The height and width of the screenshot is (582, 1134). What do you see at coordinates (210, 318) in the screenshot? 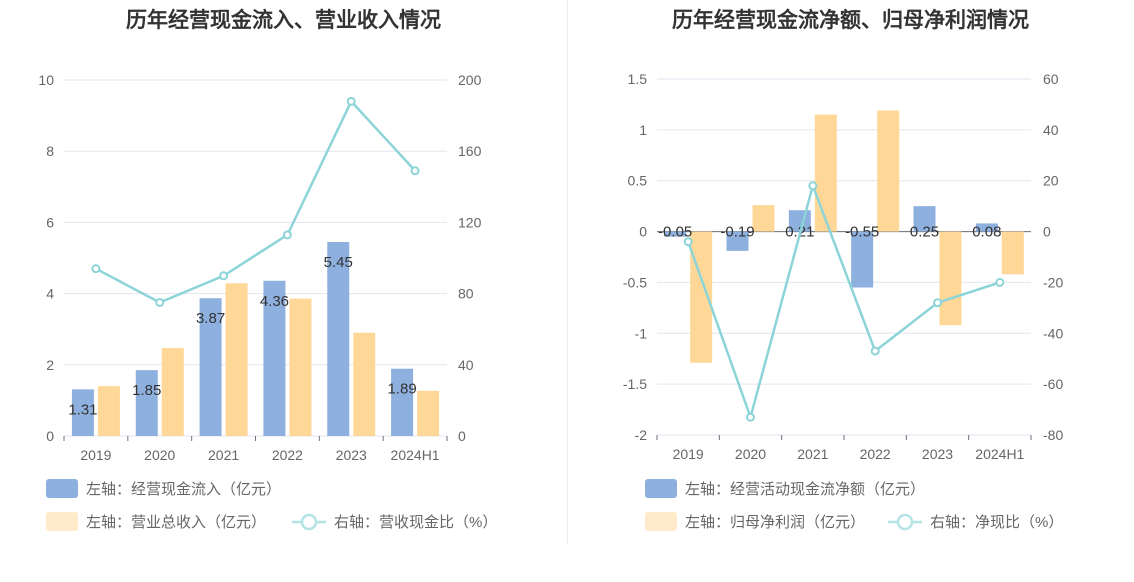
I see `bar-value-label: 3.87` at bounding box center [210, 318].